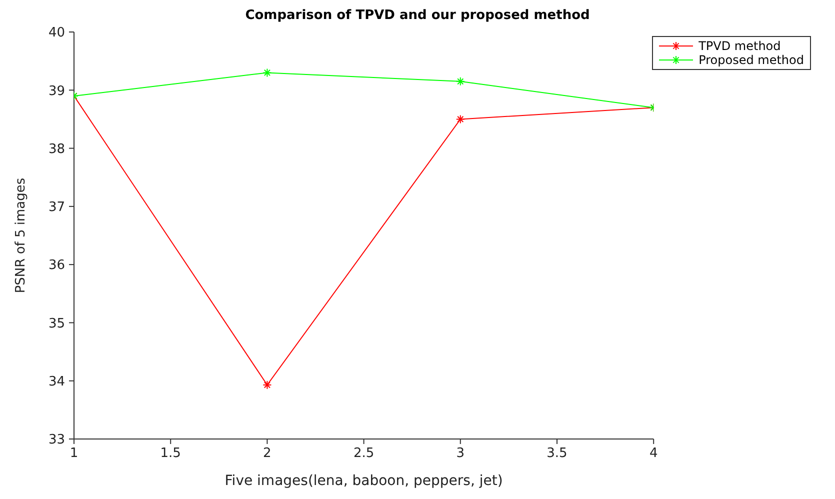 The image size is (835, 499). What do you see at coordinates (56, 33) in the screenshot?
I see `y-tick-label: 40` at bounding box center [56, 33].